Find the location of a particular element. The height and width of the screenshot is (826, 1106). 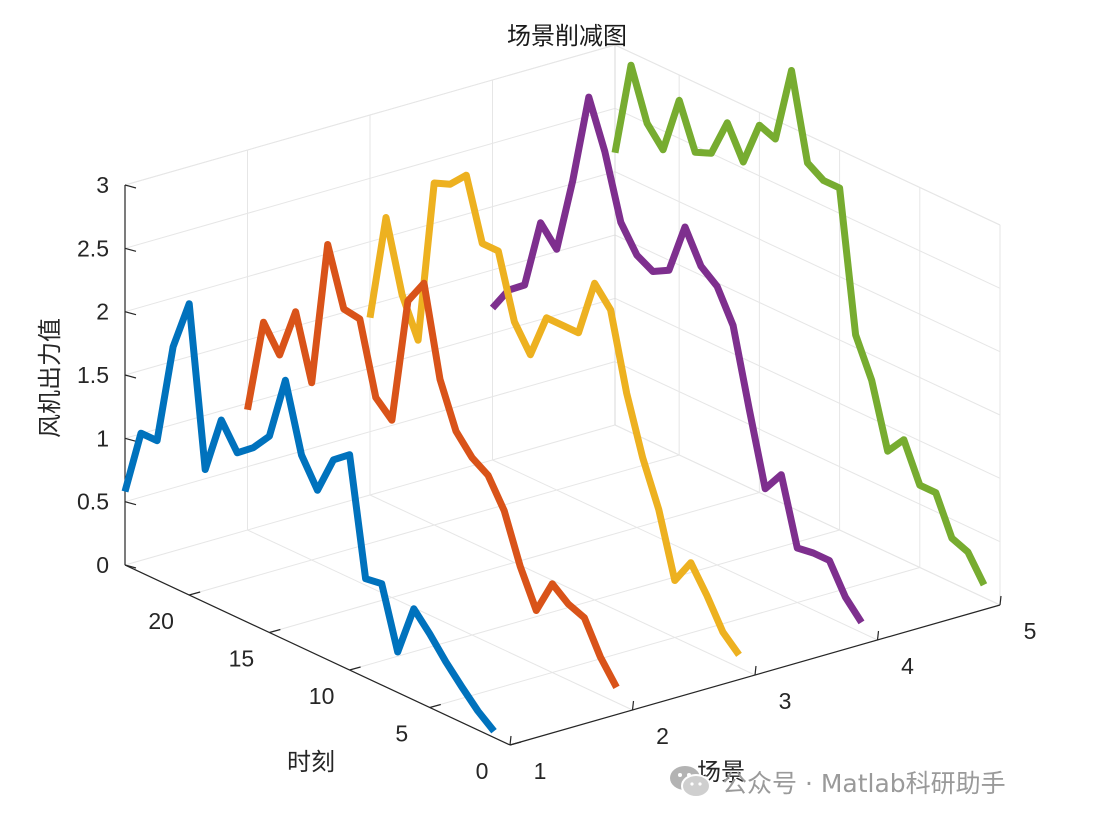

z-tick-label: 2.5 is located at coordinates (93, 248).